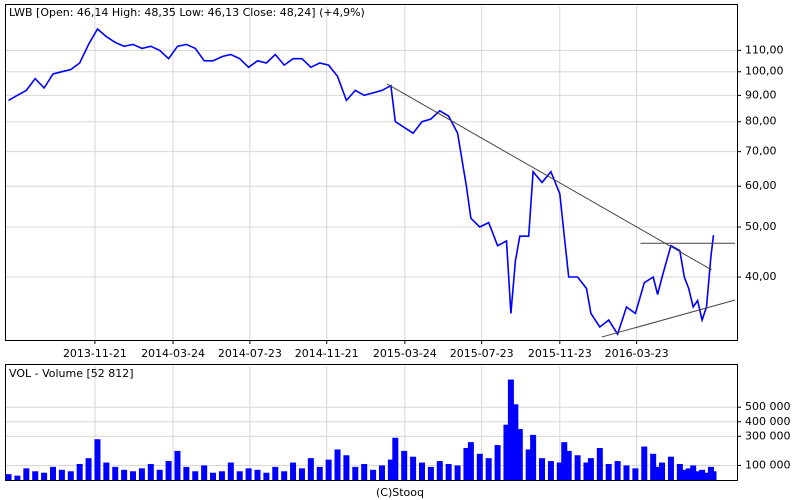 The height and width of the screenshot is (500, 800). I want to click on y-tick-label: 60,00, so click(761, 185).